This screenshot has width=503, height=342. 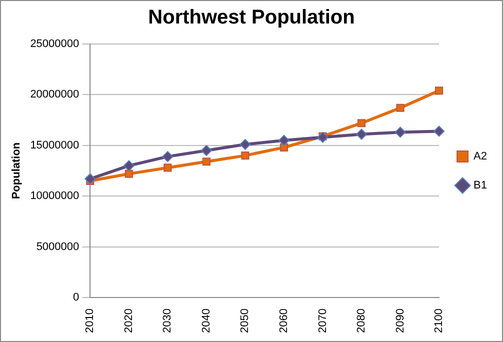 I want to click on x-tick-label: 2100, so click(x=439, y=321).